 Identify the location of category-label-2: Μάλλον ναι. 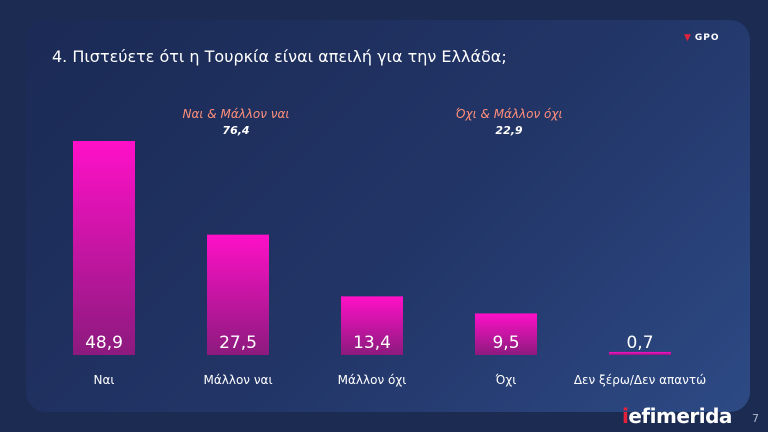
(238, 380).